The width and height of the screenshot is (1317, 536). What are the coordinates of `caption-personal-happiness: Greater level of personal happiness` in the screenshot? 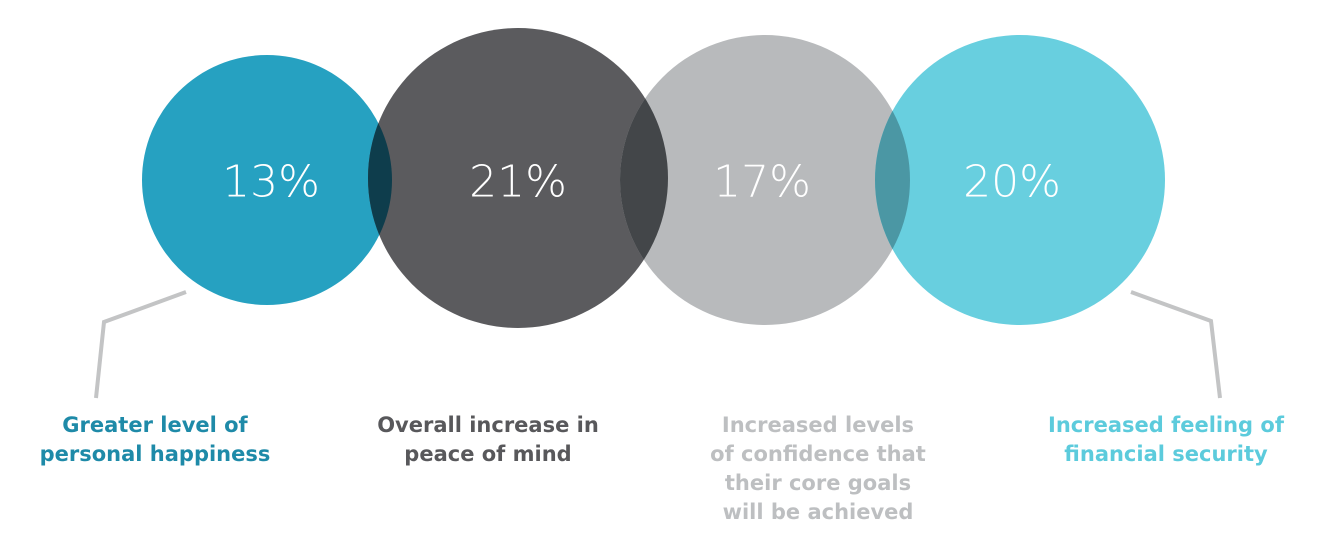 It's located at (155, 439).